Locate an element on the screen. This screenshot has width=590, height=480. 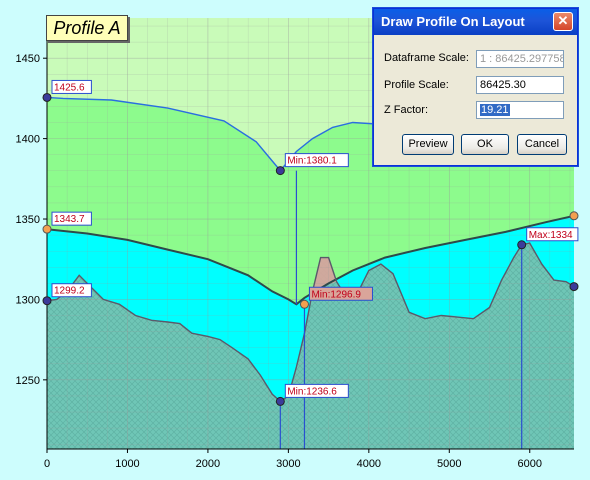
annotation-label: 1343.7 is located at coordinates (71, 218).